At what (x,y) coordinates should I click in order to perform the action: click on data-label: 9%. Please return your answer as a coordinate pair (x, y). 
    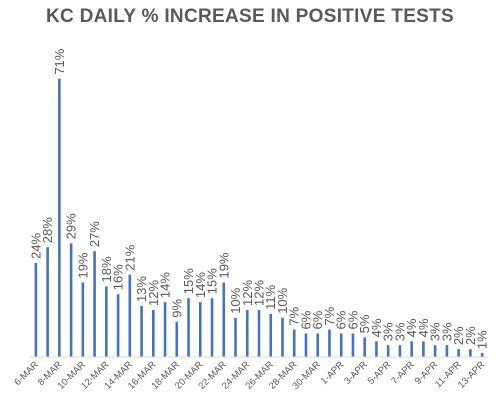
    Looking at the image, I should click on (176, 307).